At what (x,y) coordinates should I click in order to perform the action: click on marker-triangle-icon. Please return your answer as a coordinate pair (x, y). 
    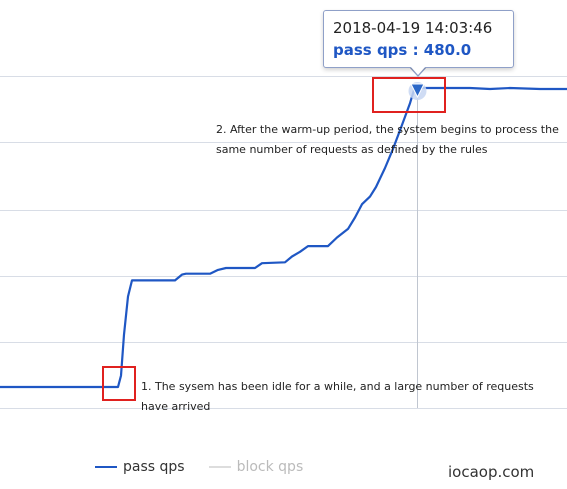
    Looking at the image, I should click on (417, 91).